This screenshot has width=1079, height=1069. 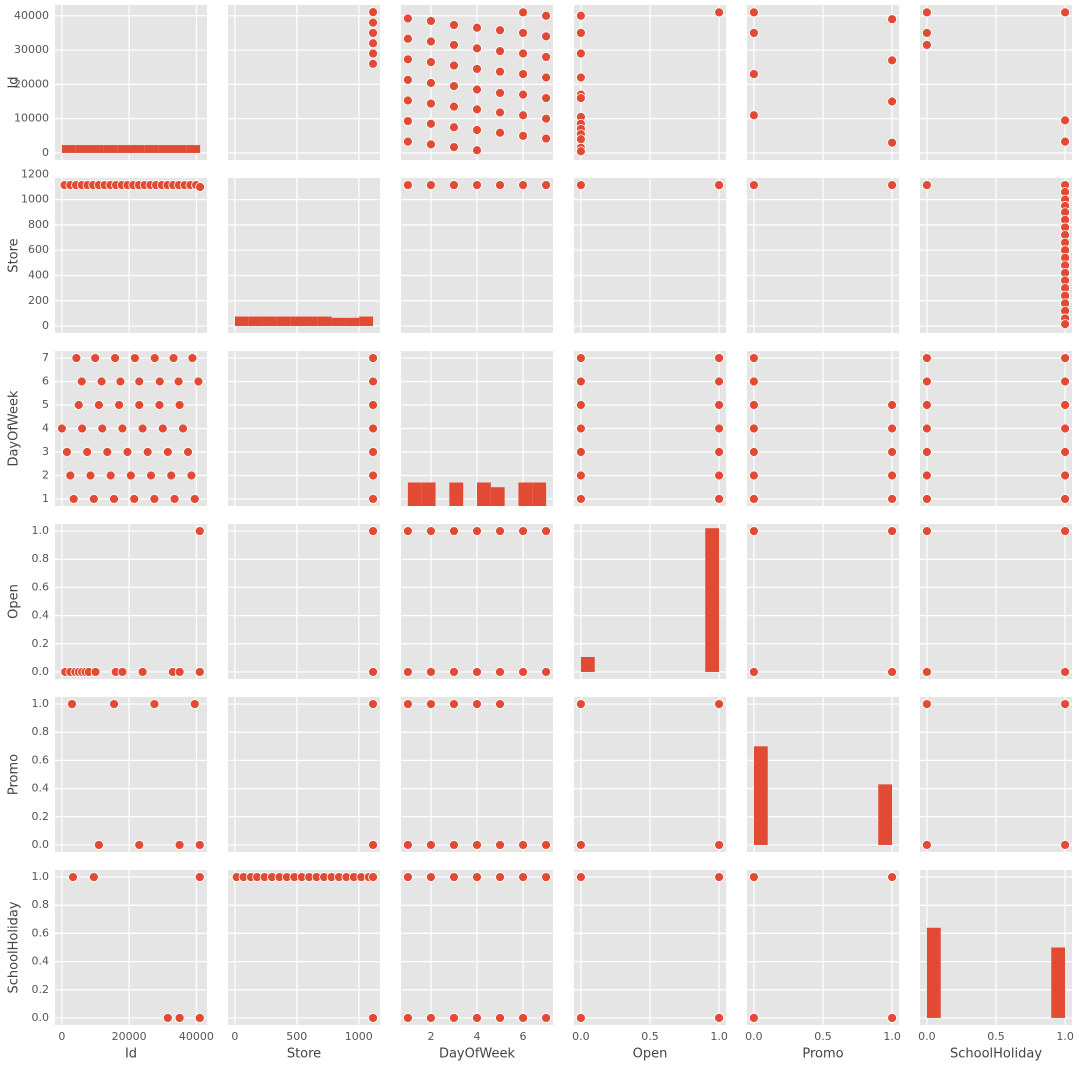 I want to click on y-axis-label: Open, so click(x=14, y=601).